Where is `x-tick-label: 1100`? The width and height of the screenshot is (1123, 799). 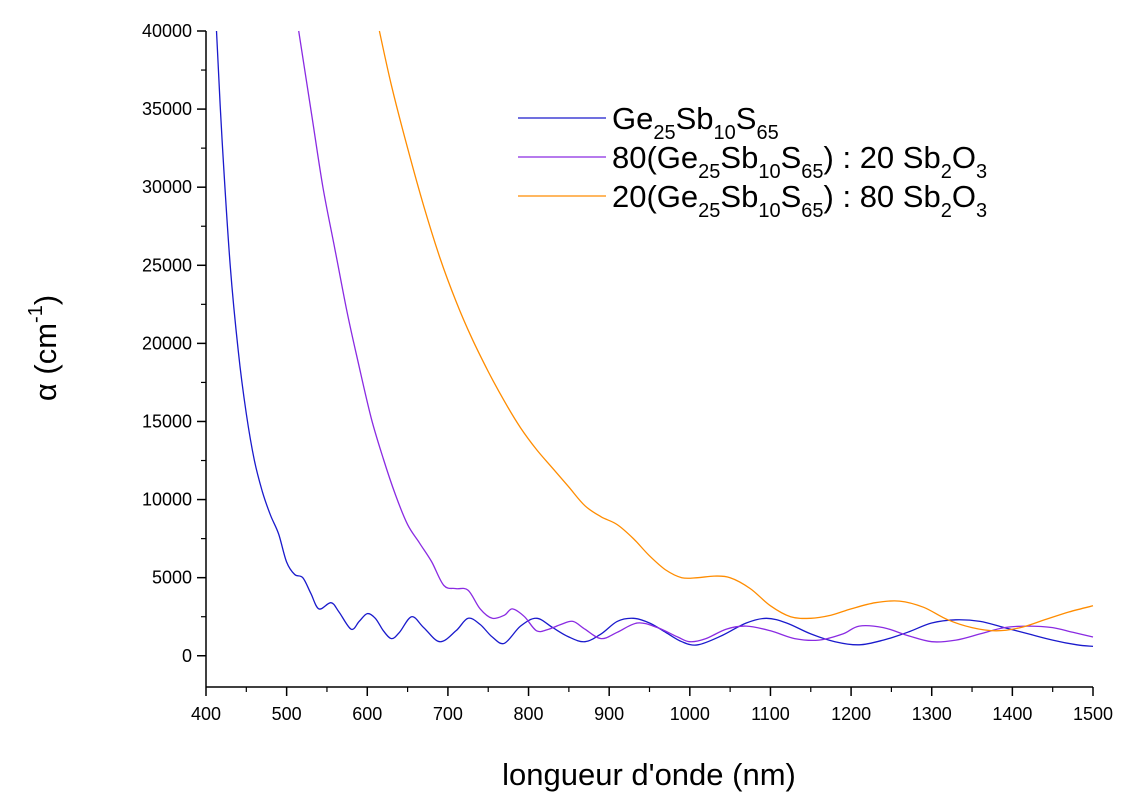
x-tick-label: 1100 is located at coordinates (770, 714).